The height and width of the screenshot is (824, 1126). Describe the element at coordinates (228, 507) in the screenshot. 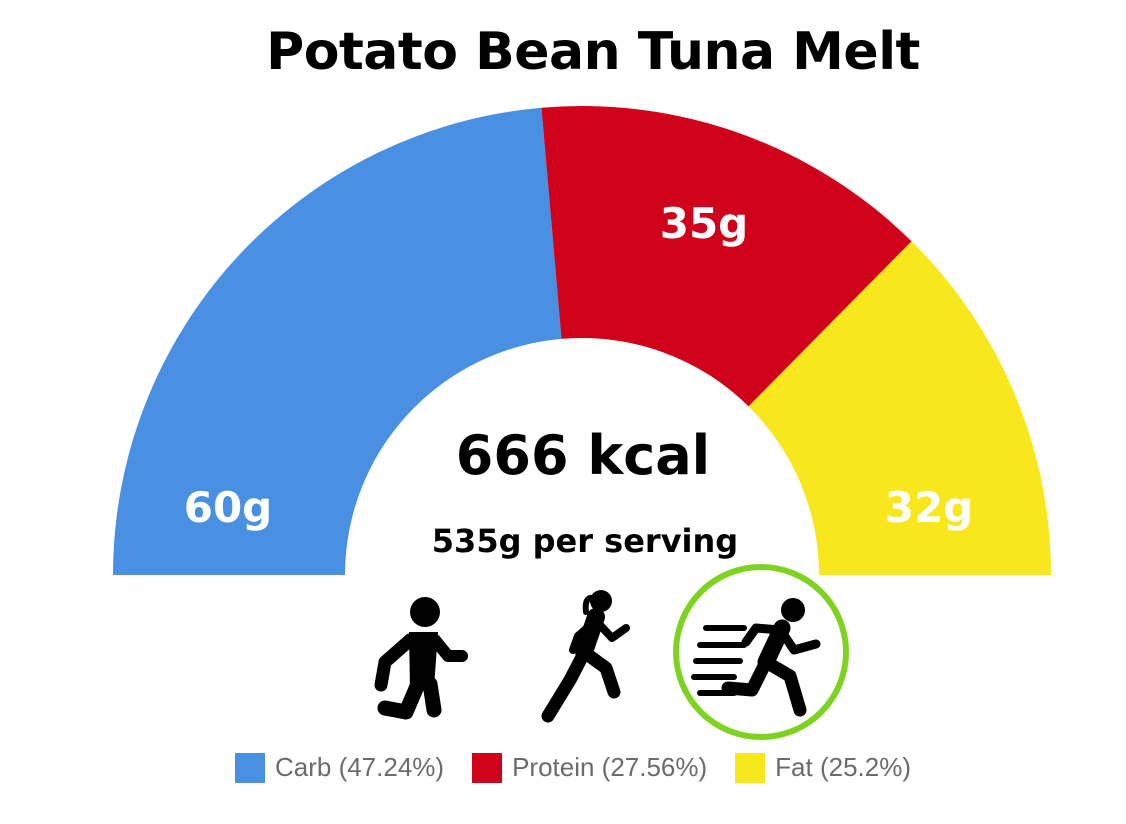

I see `carb-value-label: 60g` at that location.